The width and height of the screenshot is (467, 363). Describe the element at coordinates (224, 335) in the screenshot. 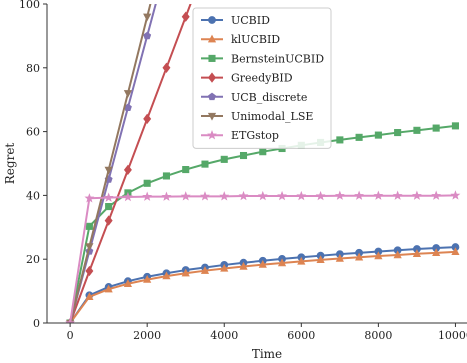

I see `x-tick-label: 4000` at that location.